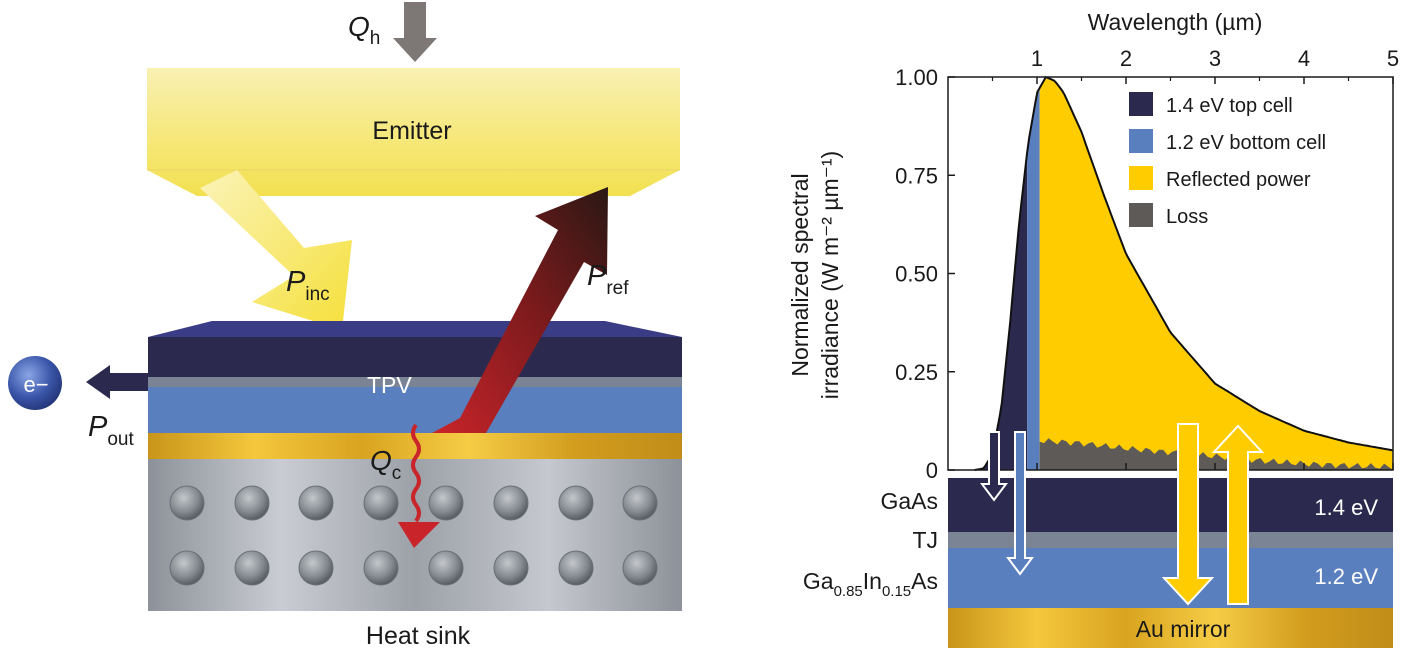  Describe the element at coordinates (916, 372) in the screenshot. I see `y-tick-label: 0.25` at that location.